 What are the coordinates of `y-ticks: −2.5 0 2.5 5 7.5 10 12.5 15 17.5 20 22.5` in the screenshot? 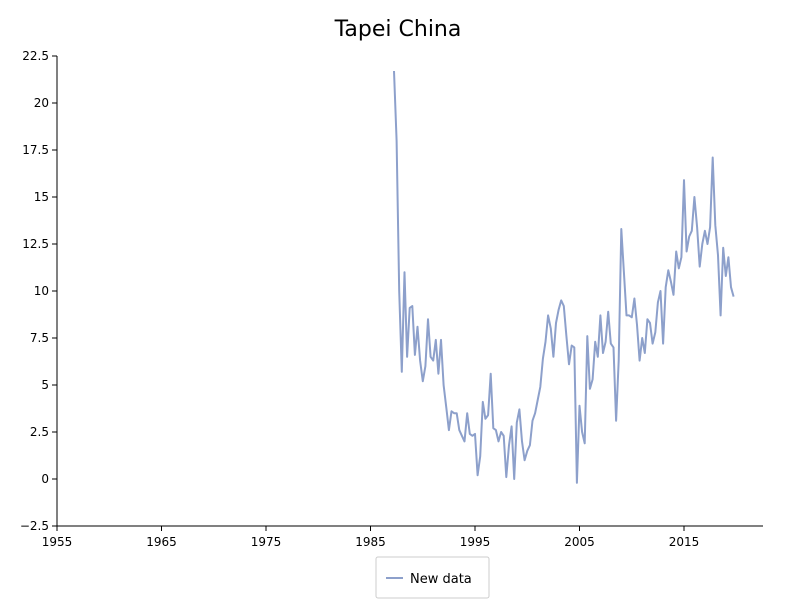 It's located at (38, 291).